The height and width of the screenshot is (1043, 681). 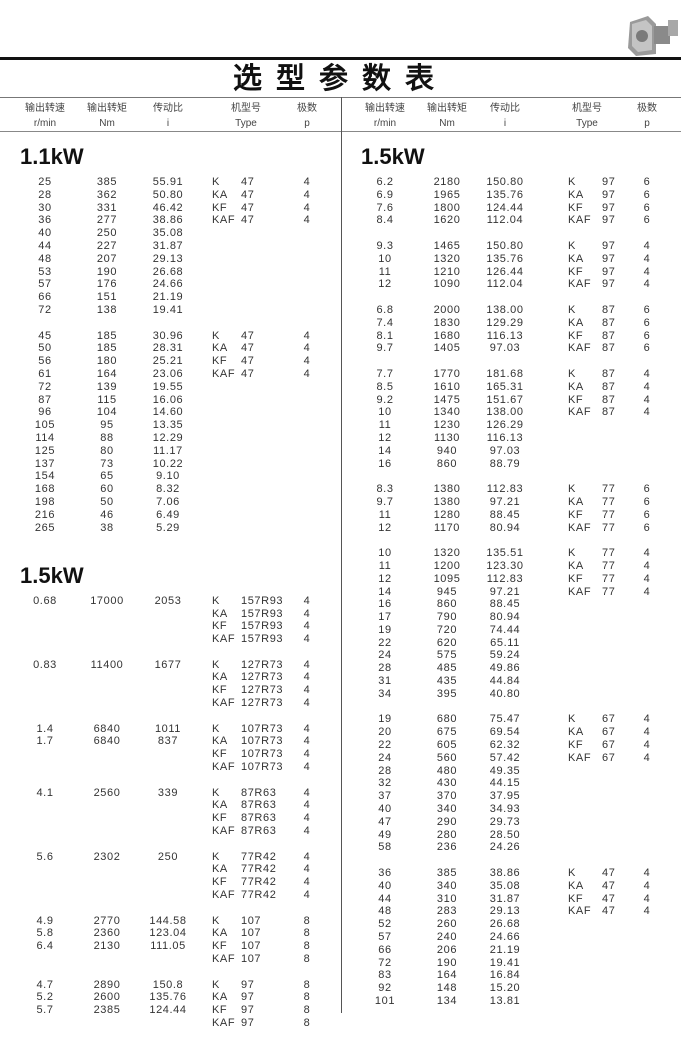 What do you see at coordinates (168, 233) in the screenshot?
I see `ratio-cell: 35.08` at bounding box center [168, 233].